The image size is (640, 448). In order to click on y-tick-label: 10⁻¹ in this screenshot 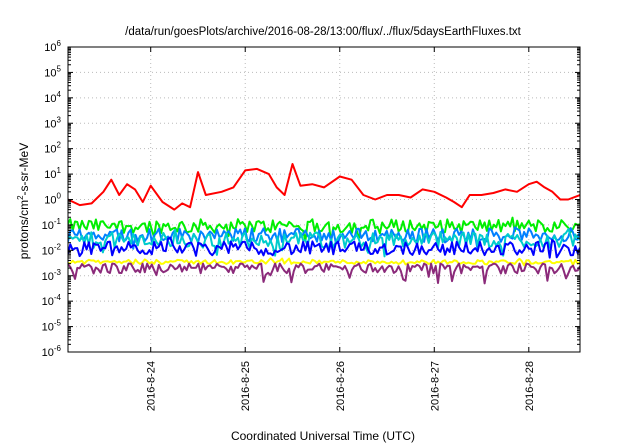, I will do `click(52, 224)`.